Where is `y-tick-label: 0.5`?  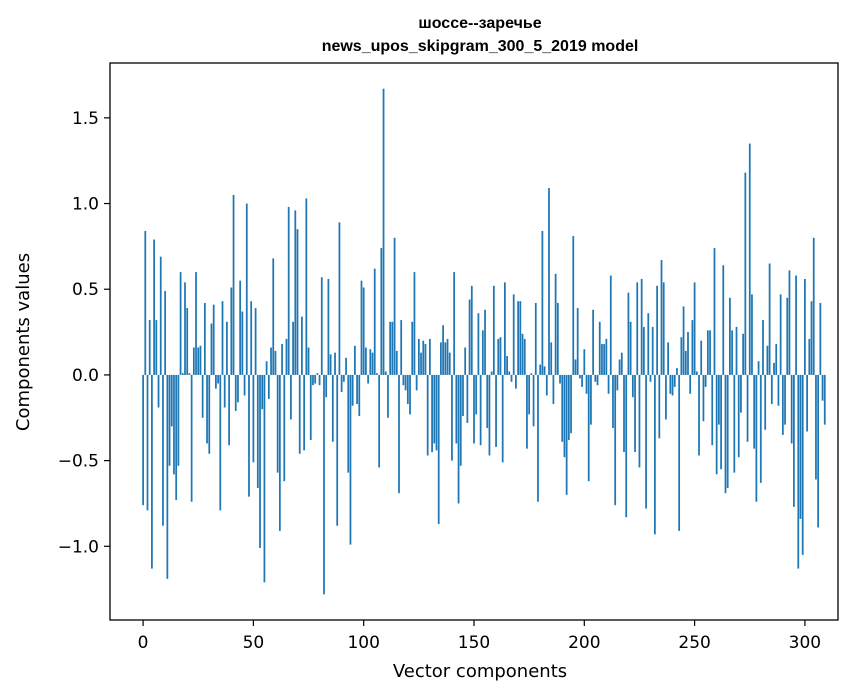
y-tick-label: 0.5 is located at coordinates (85, 290).